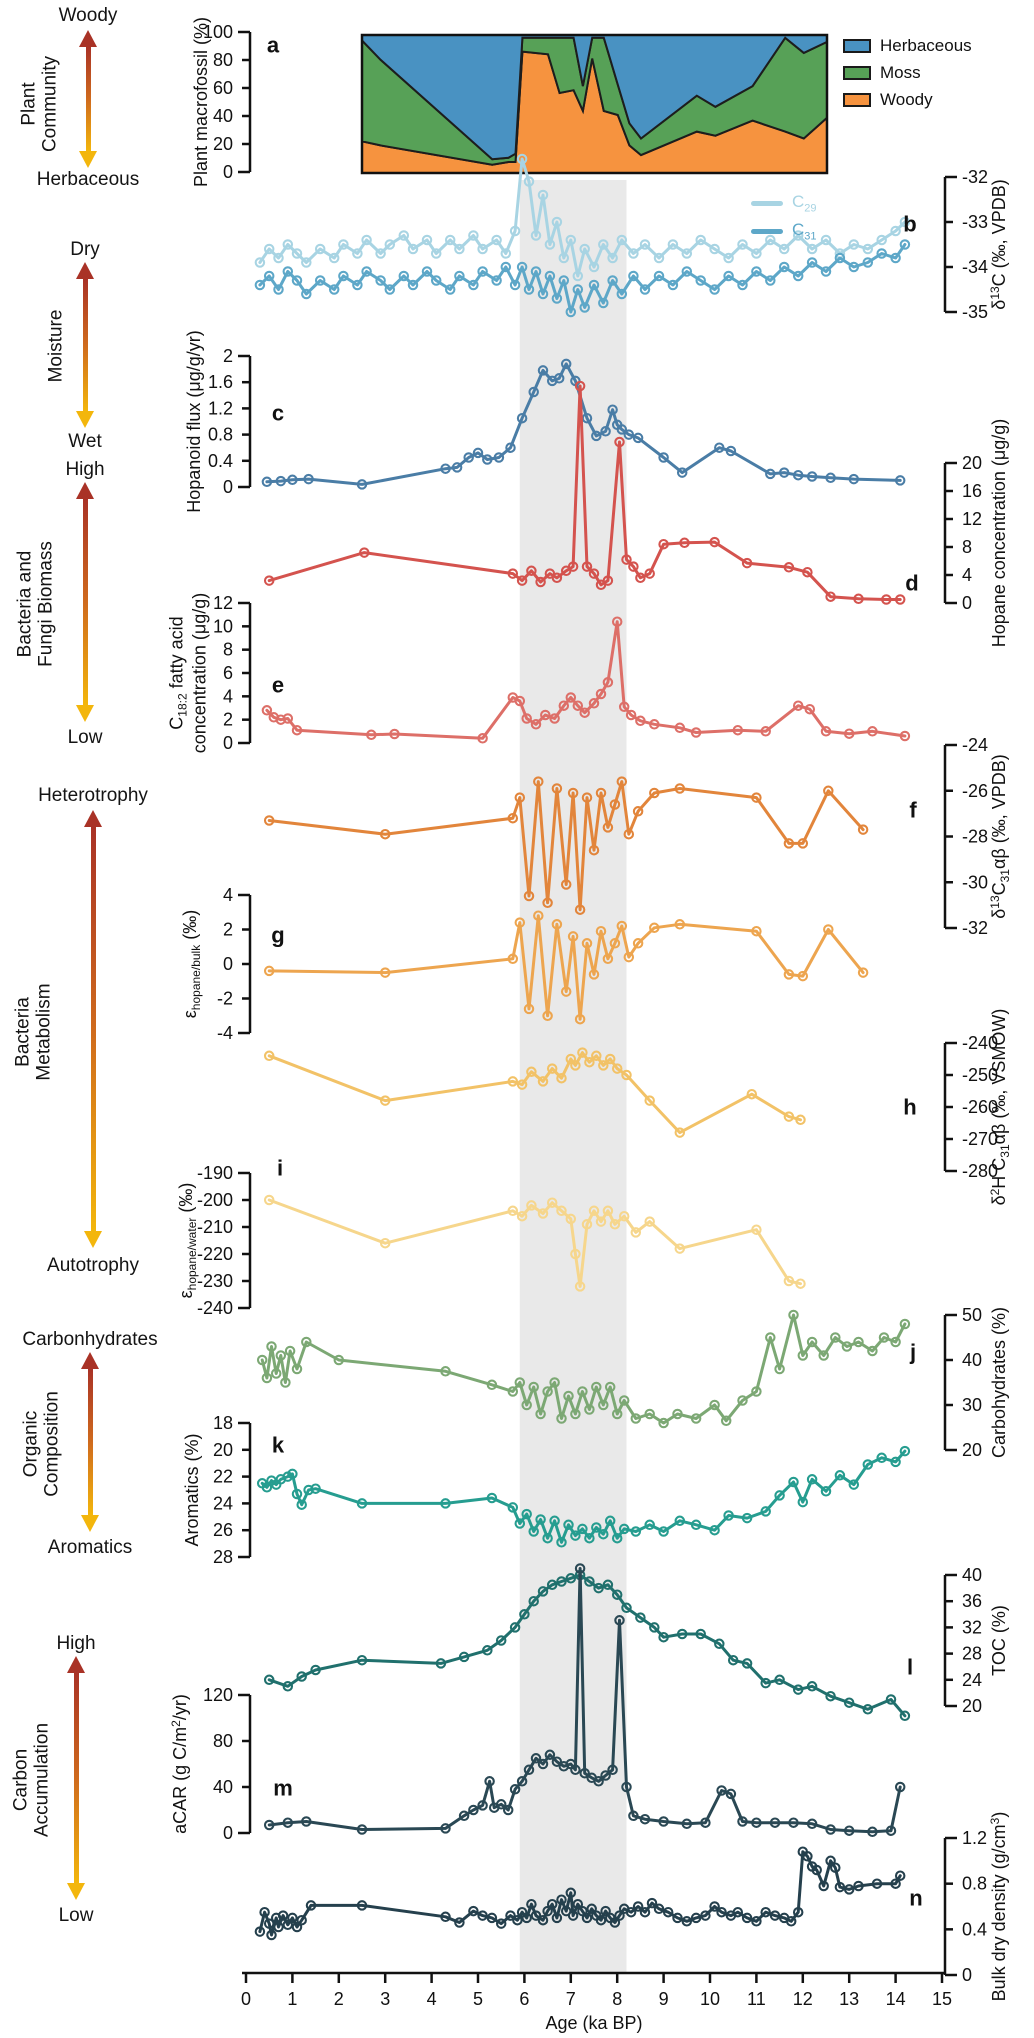 The height and width of the screenshot is (2038, 1034). Describe the element at coordinates (223, 1450) in the screenshot. I see `axis-tick-label: 20` at that location.